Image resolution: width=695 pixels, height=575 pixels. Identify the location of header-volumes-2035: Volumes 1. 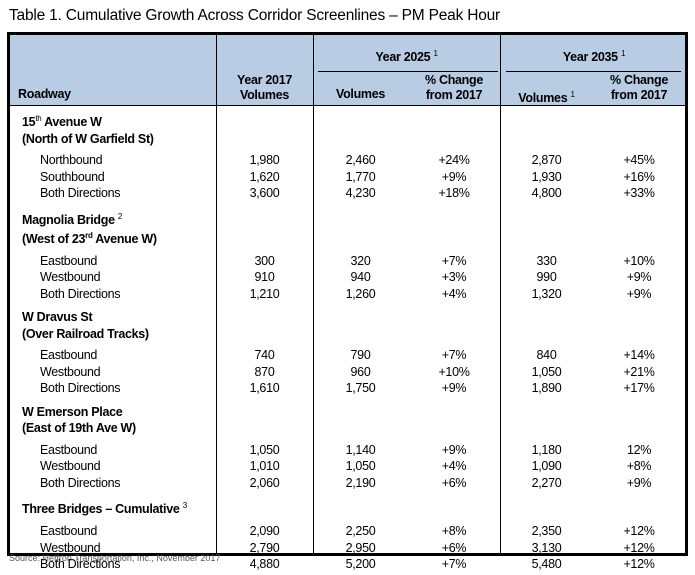
(546, 96).